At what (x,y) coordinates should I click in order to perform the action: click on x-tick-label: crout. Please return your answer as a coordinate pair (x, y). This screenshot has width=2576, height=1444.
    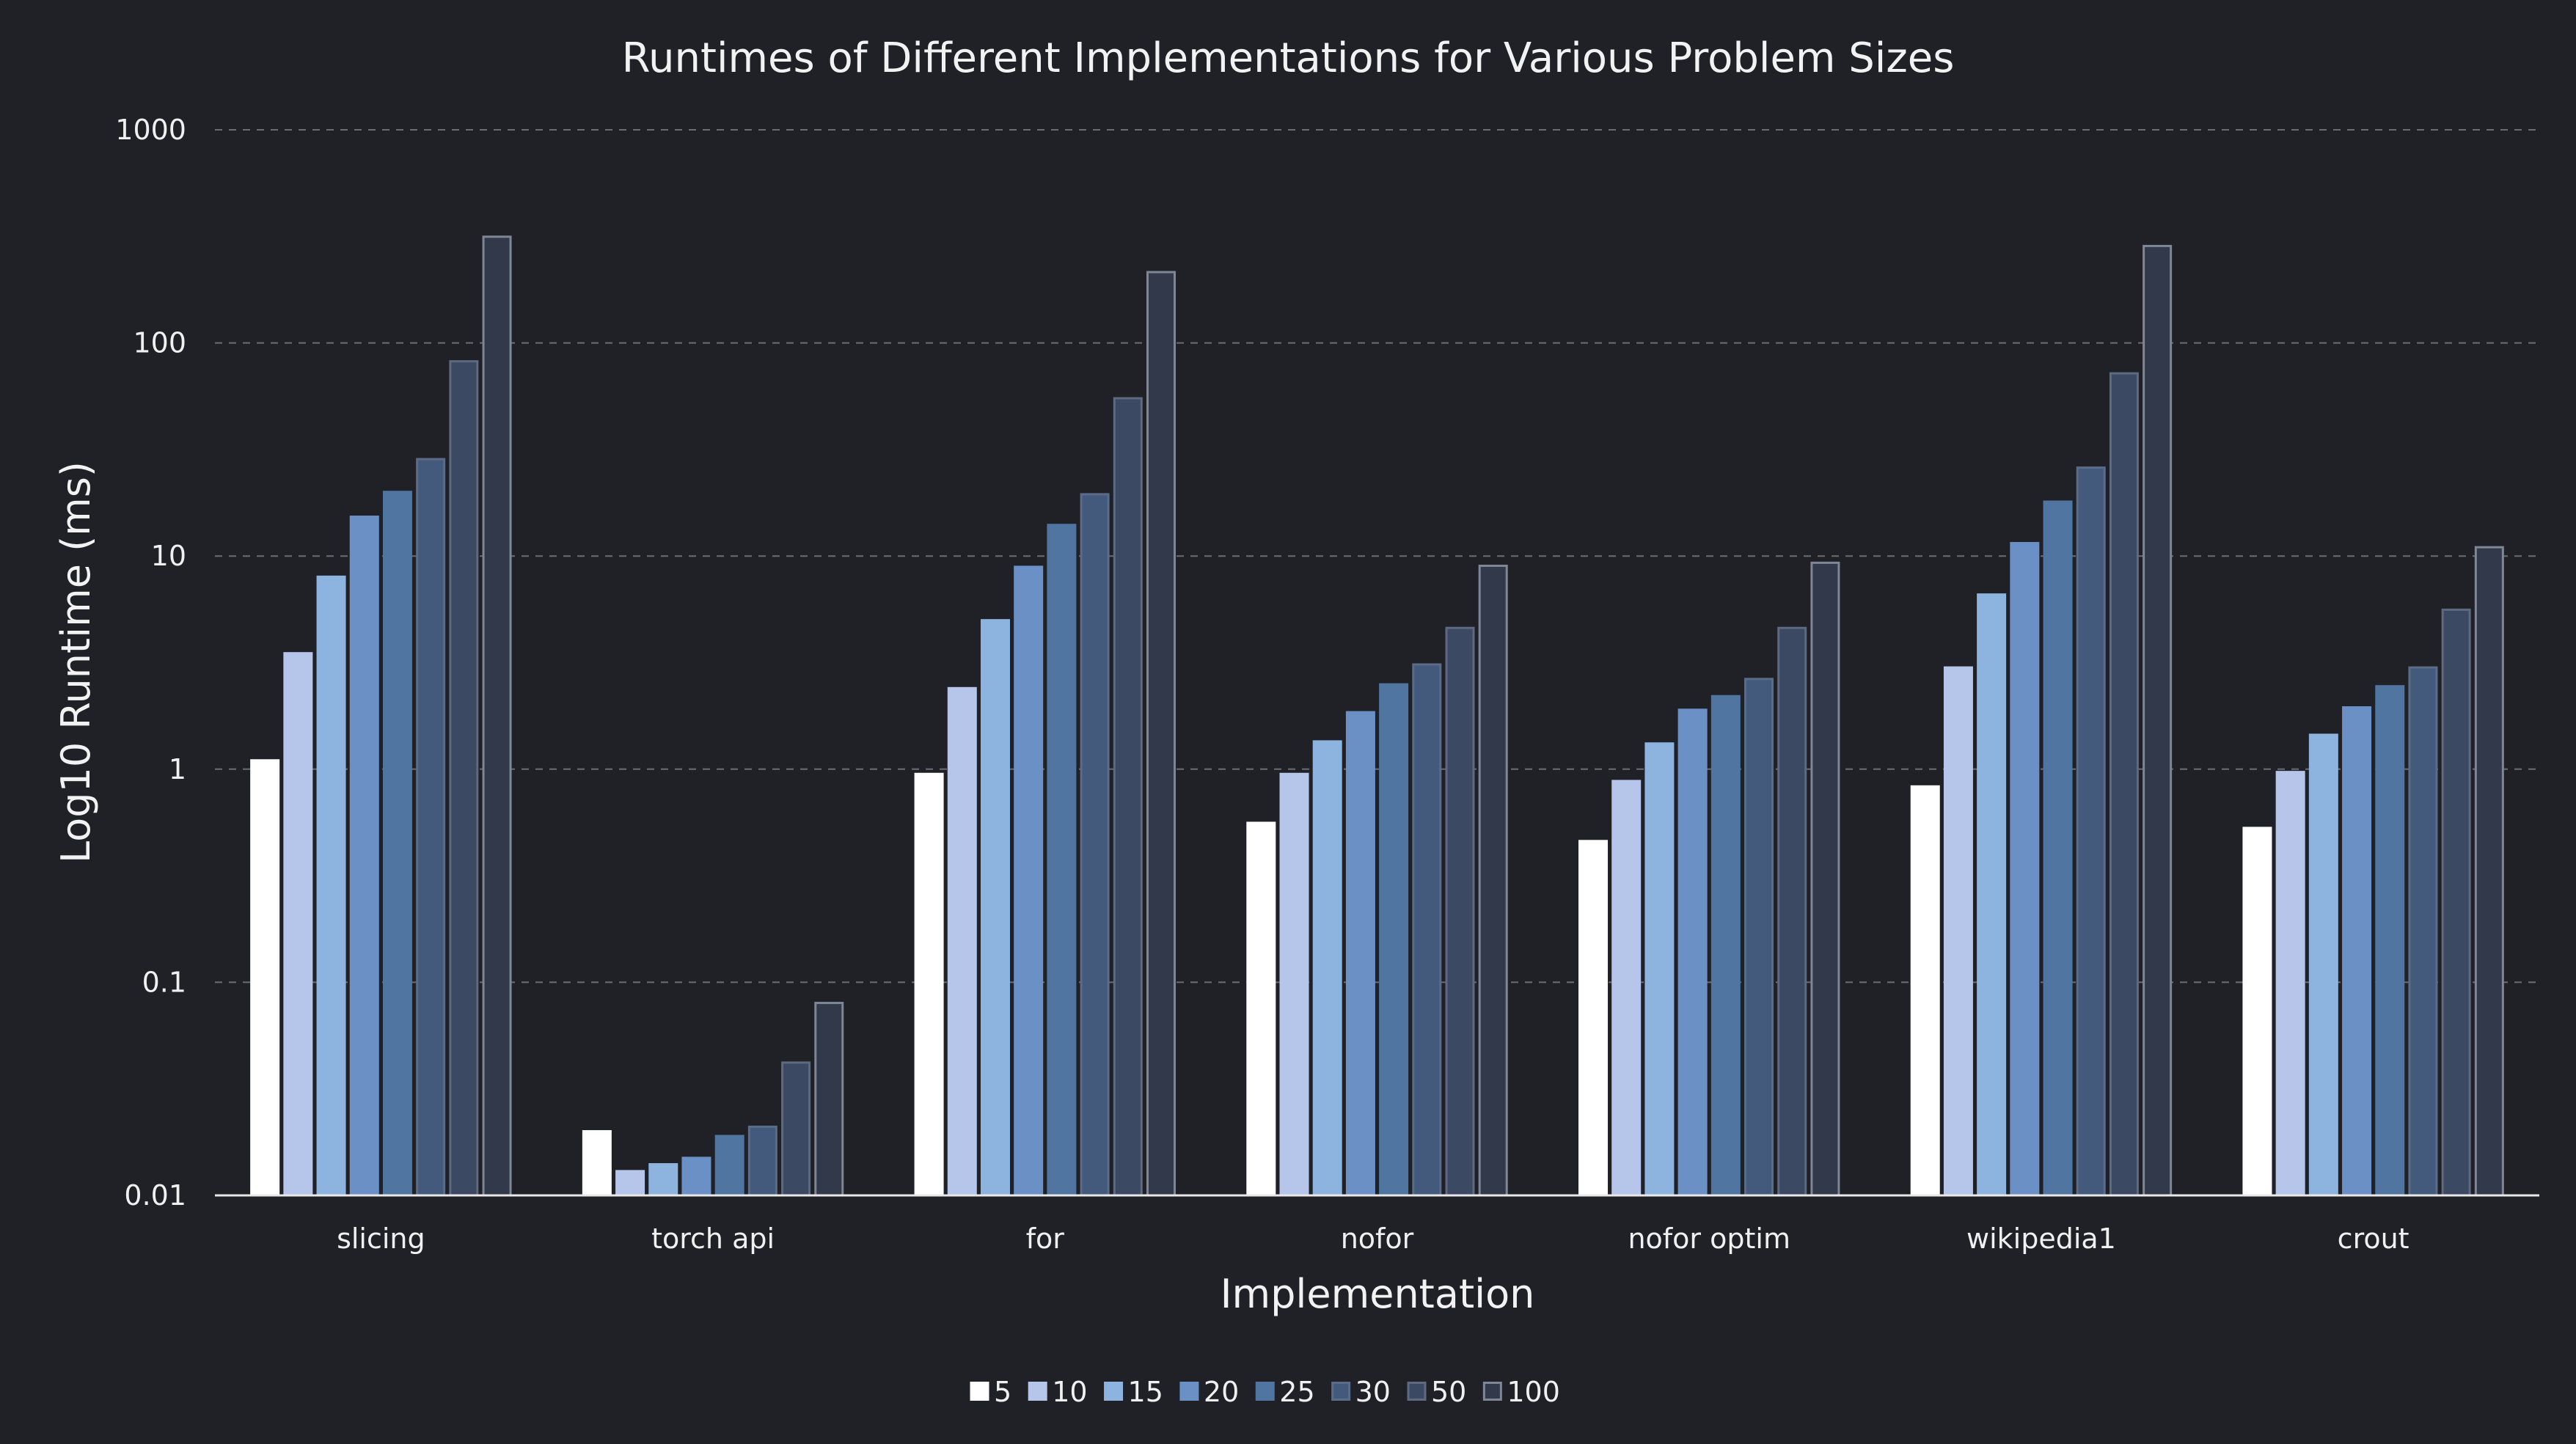
    Looking at the image, I should click on (2374, 1239).